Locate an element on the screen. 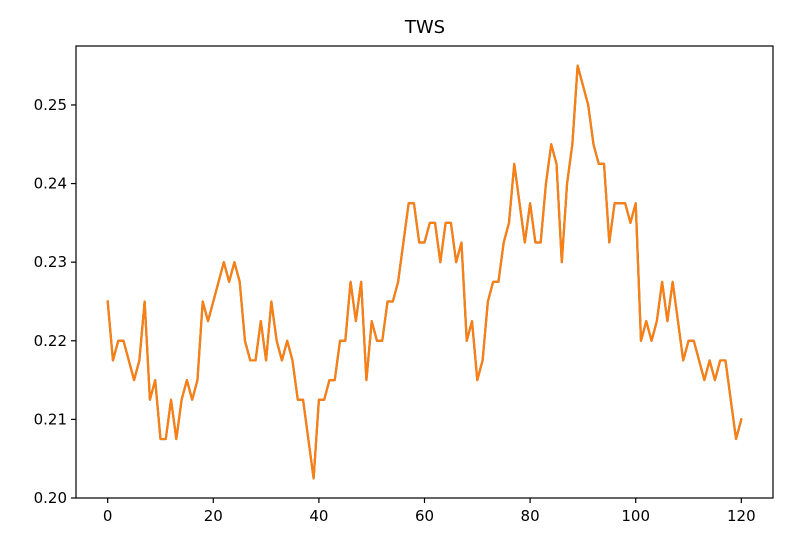  y-tick-label: 0.20 is located at coordinates (50, 498).